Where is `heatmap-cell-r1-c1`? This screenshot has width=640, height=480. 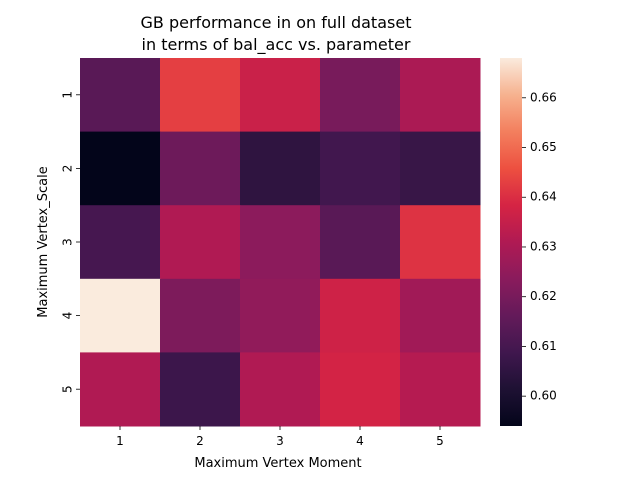 heatmap-cell-r1-c1 is located at coordinates (120, 95).